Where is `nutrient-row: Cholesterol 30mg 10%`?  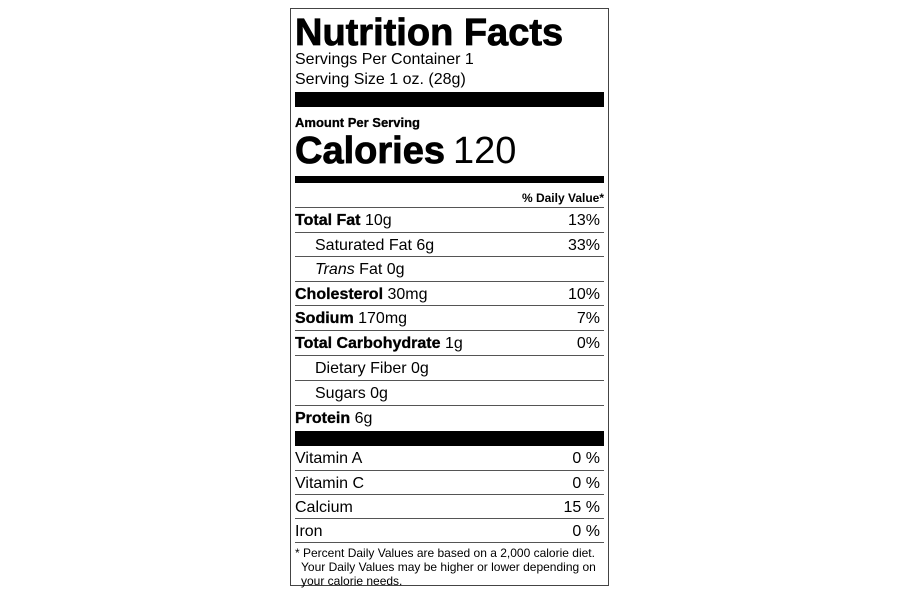
nutrient-row: Cholesterol 30mg 10% is located at coordinates (449, 293).